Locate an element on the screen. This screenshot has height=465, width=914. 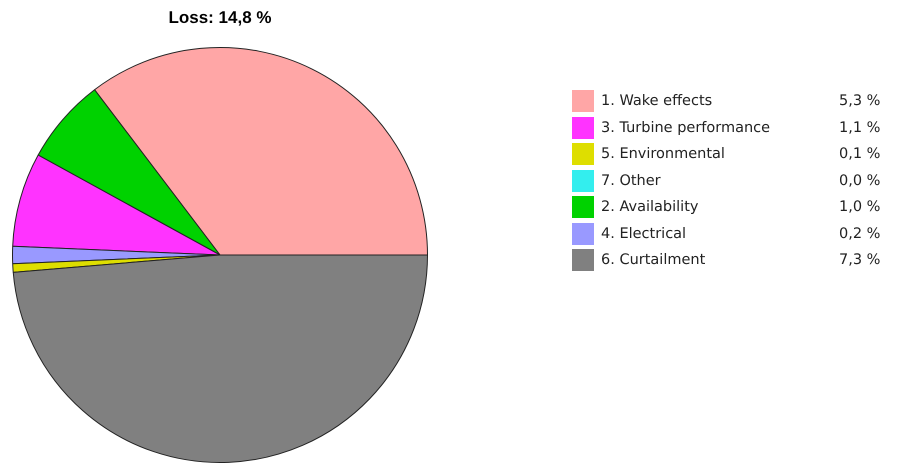
legend-label: 7. Other is located at coordinates (631, 180).